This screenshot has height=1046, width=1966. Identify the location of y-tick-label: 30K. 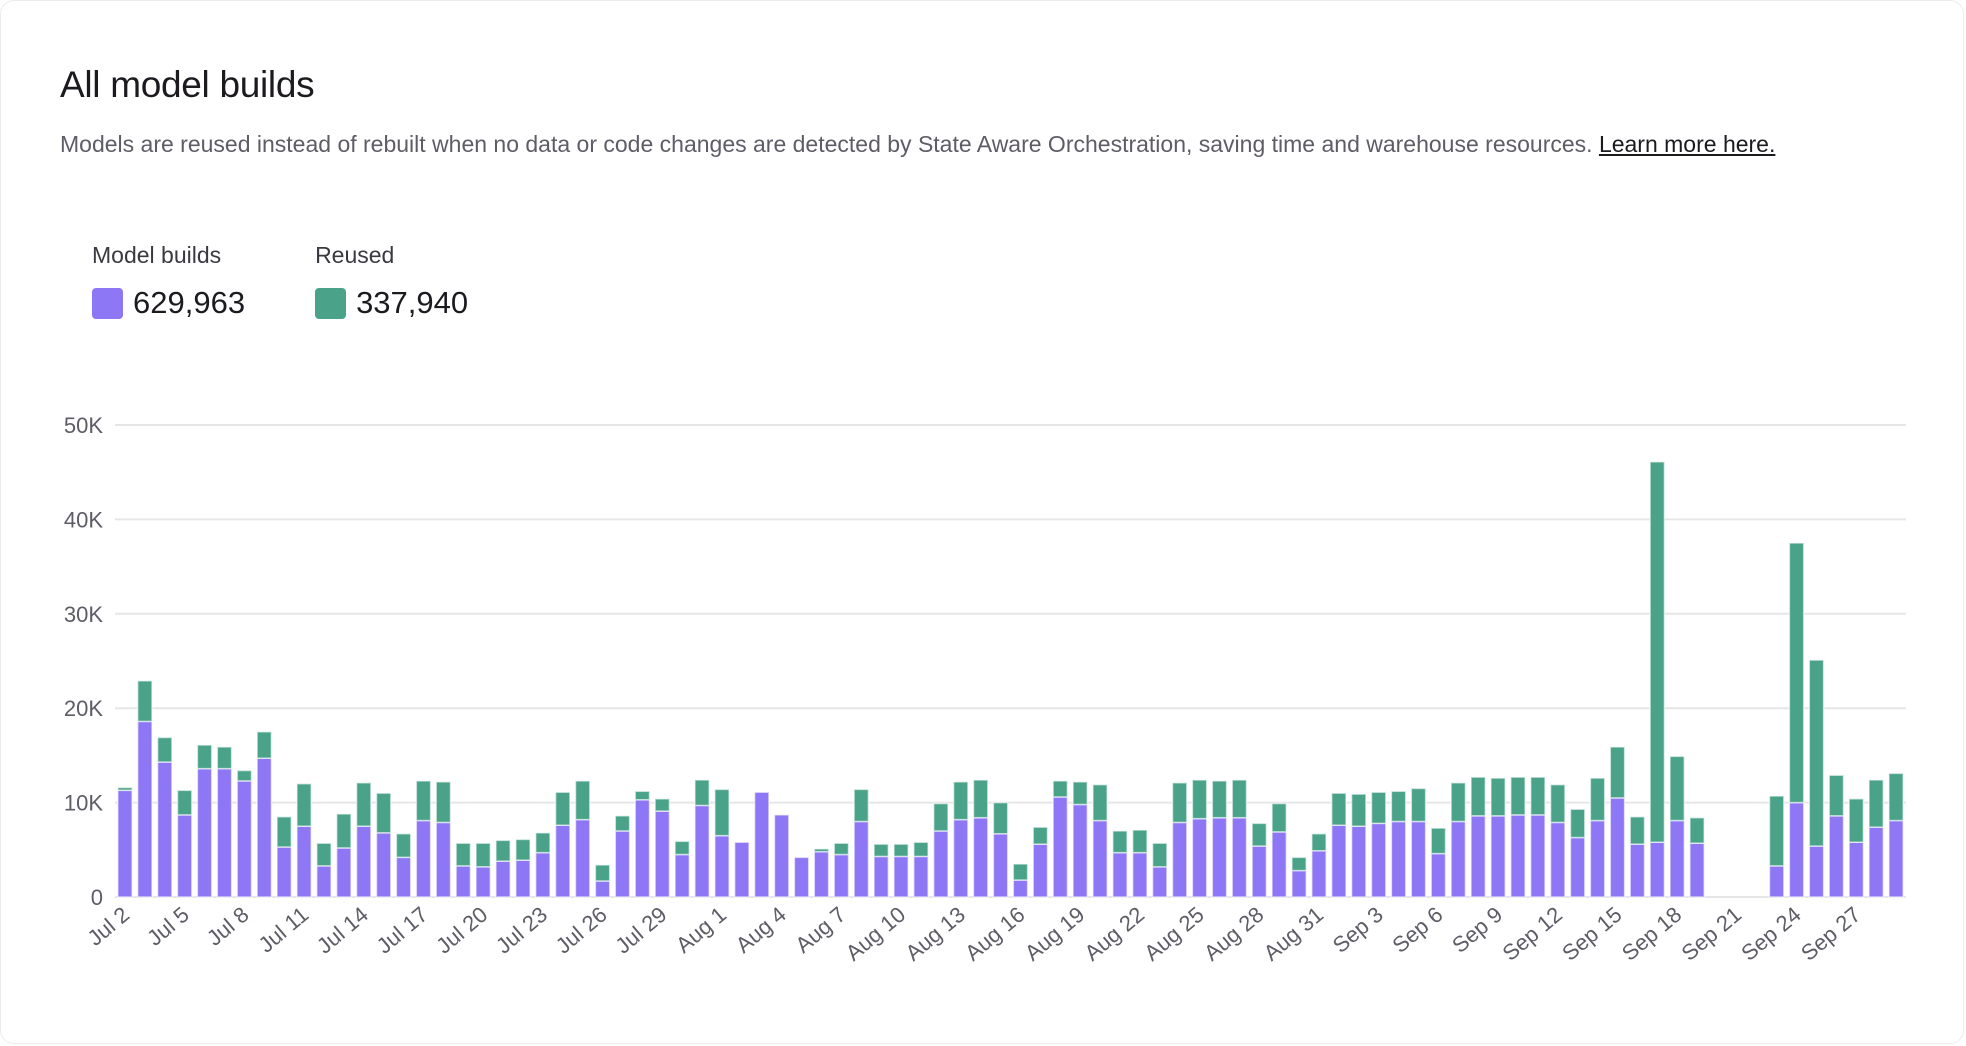
(83, 614).